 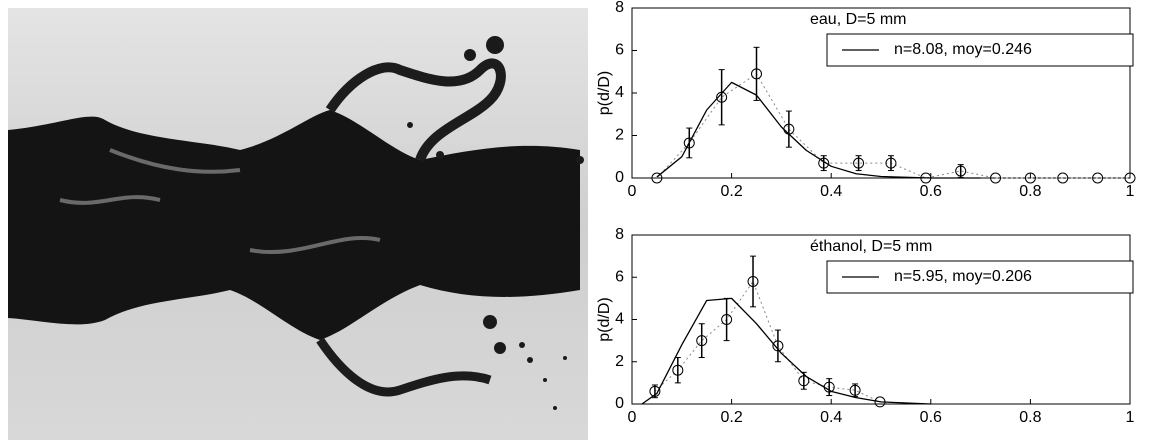 What do you see at coordinates (495, 223) in the screenshot?
I see `droplets` at bounding box center [495, 223].